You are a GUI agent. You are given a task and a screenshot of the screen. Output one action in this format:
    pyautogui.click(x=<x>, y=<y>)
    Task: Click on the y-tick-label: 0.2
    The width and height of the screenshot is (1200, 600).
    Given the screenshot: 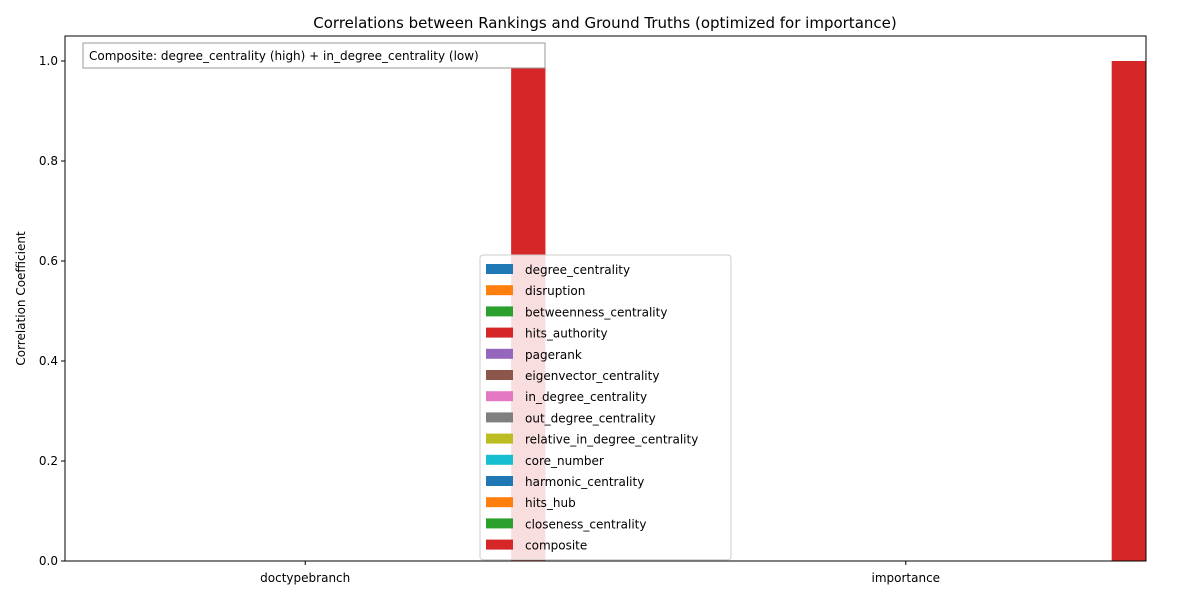 What is the action you would take?
    pyautogui.click(x=48, y=461)
    